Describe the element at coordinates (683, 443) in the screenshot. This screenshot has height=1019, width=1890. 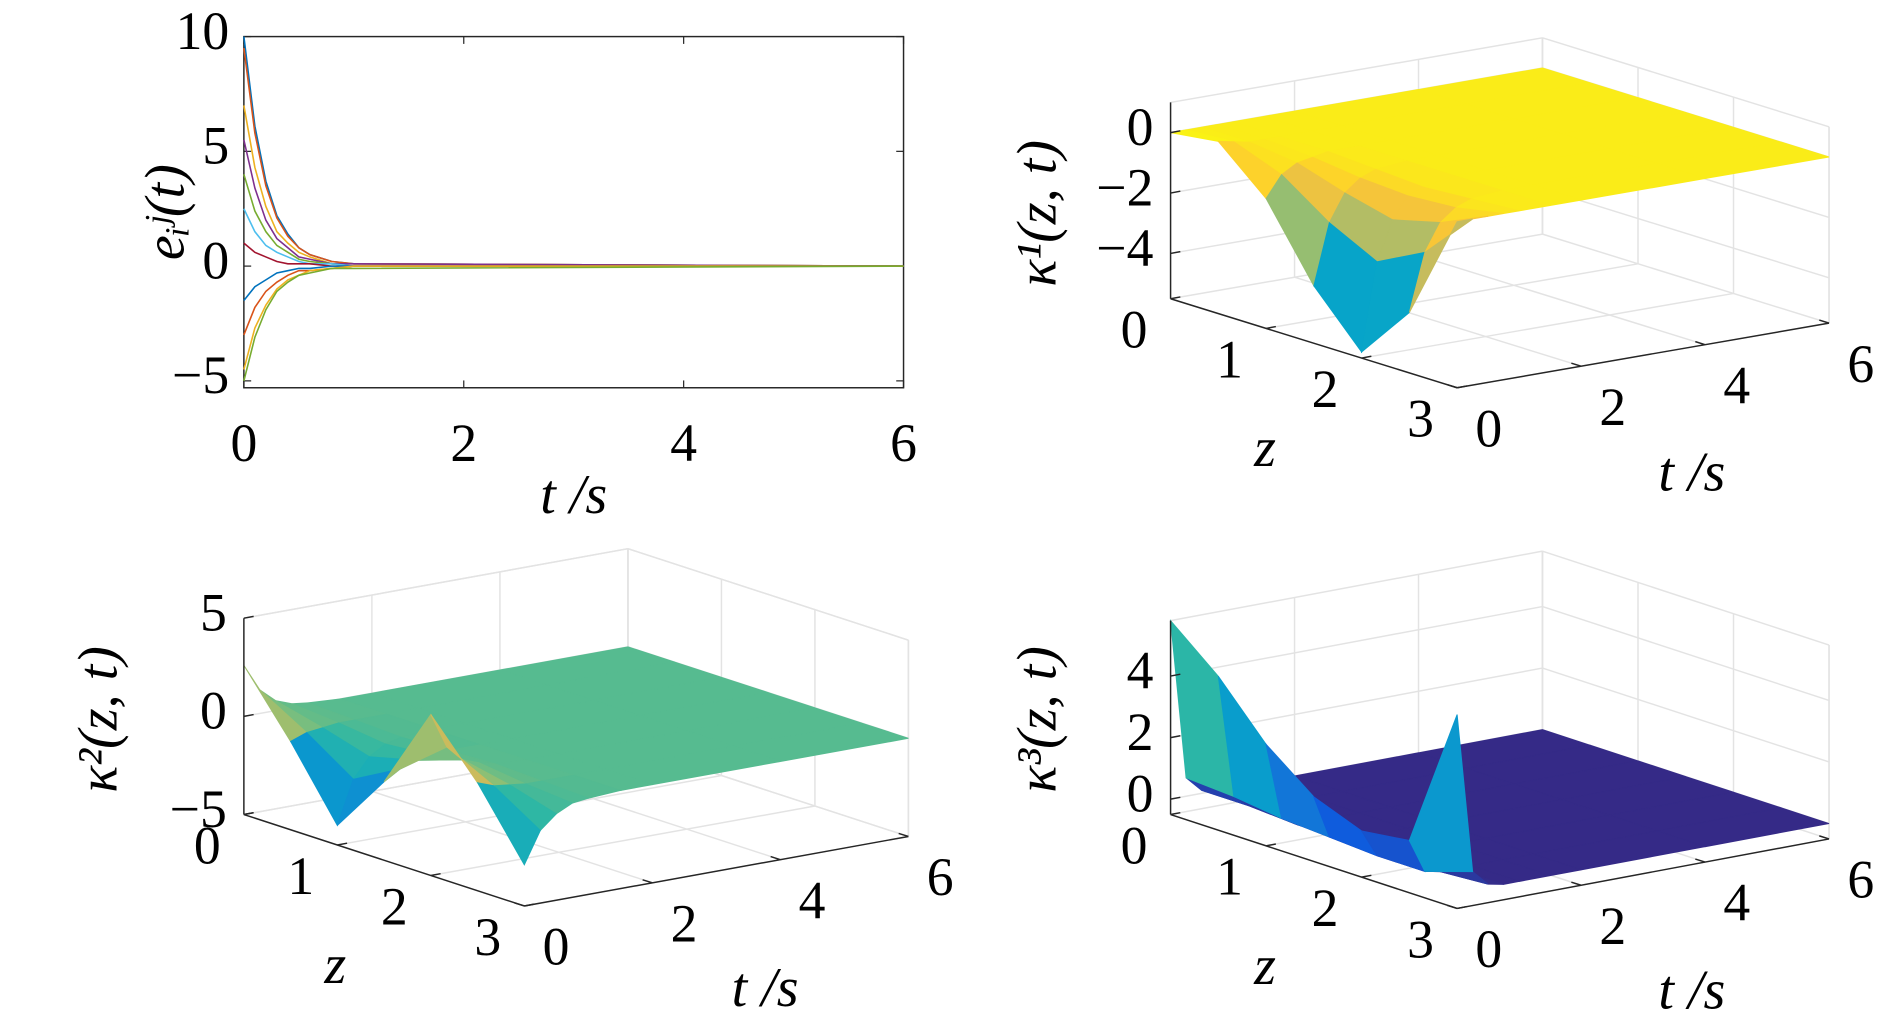
I see `x-tick-label: 4` at that location.